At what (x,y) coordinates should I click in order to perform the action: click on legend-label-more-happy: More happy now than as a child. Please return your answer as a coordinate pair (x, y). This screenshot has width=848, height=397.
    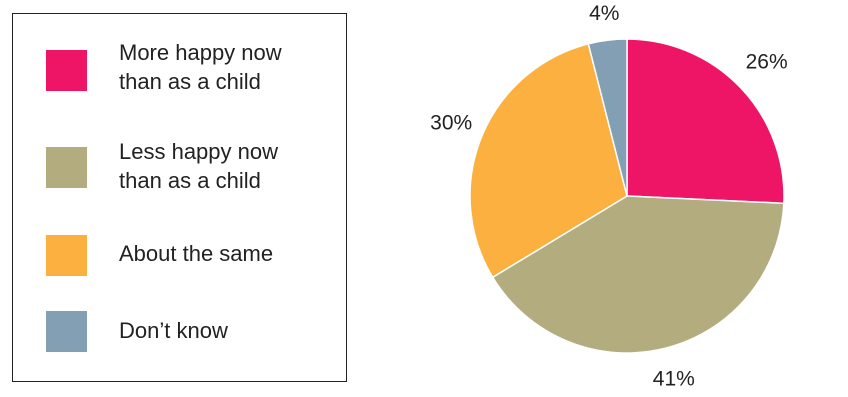
    Looking at the image, I should click on (200, 67).